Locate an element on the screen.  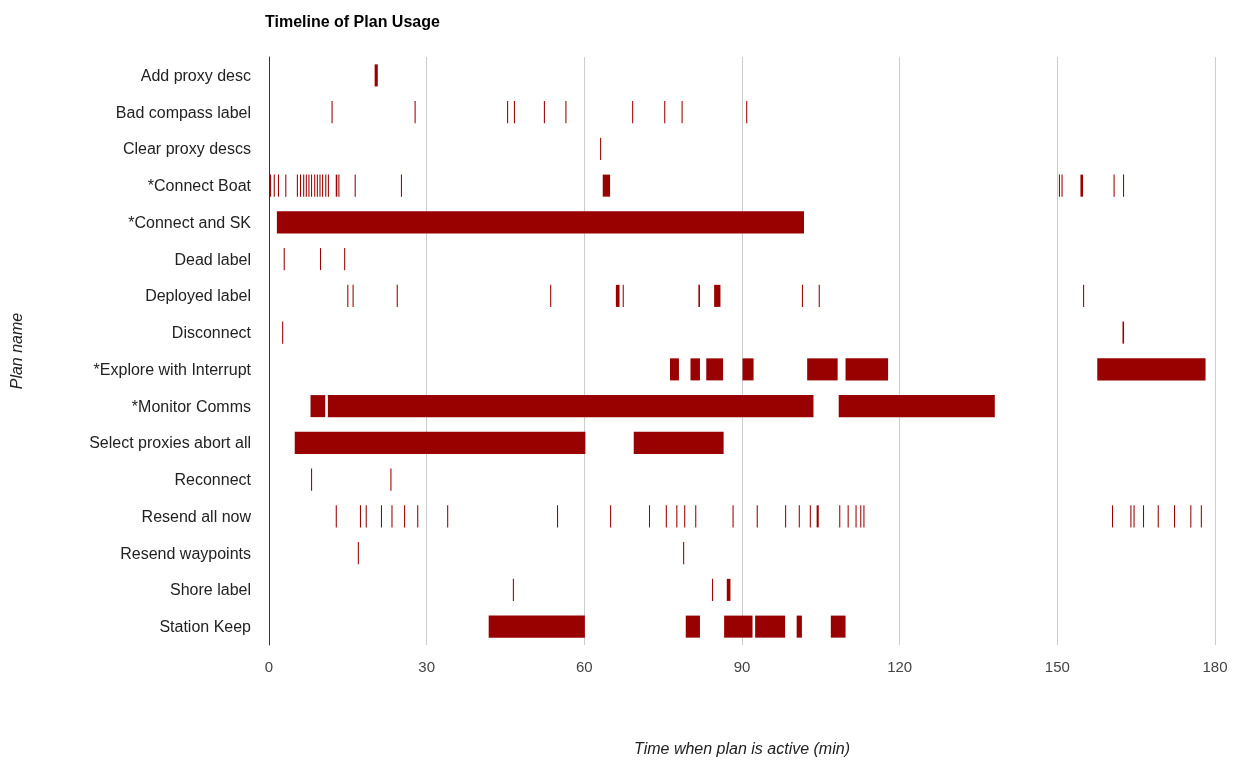
y-tick-label: *Connect and SK is located at coordinates (190, 222).